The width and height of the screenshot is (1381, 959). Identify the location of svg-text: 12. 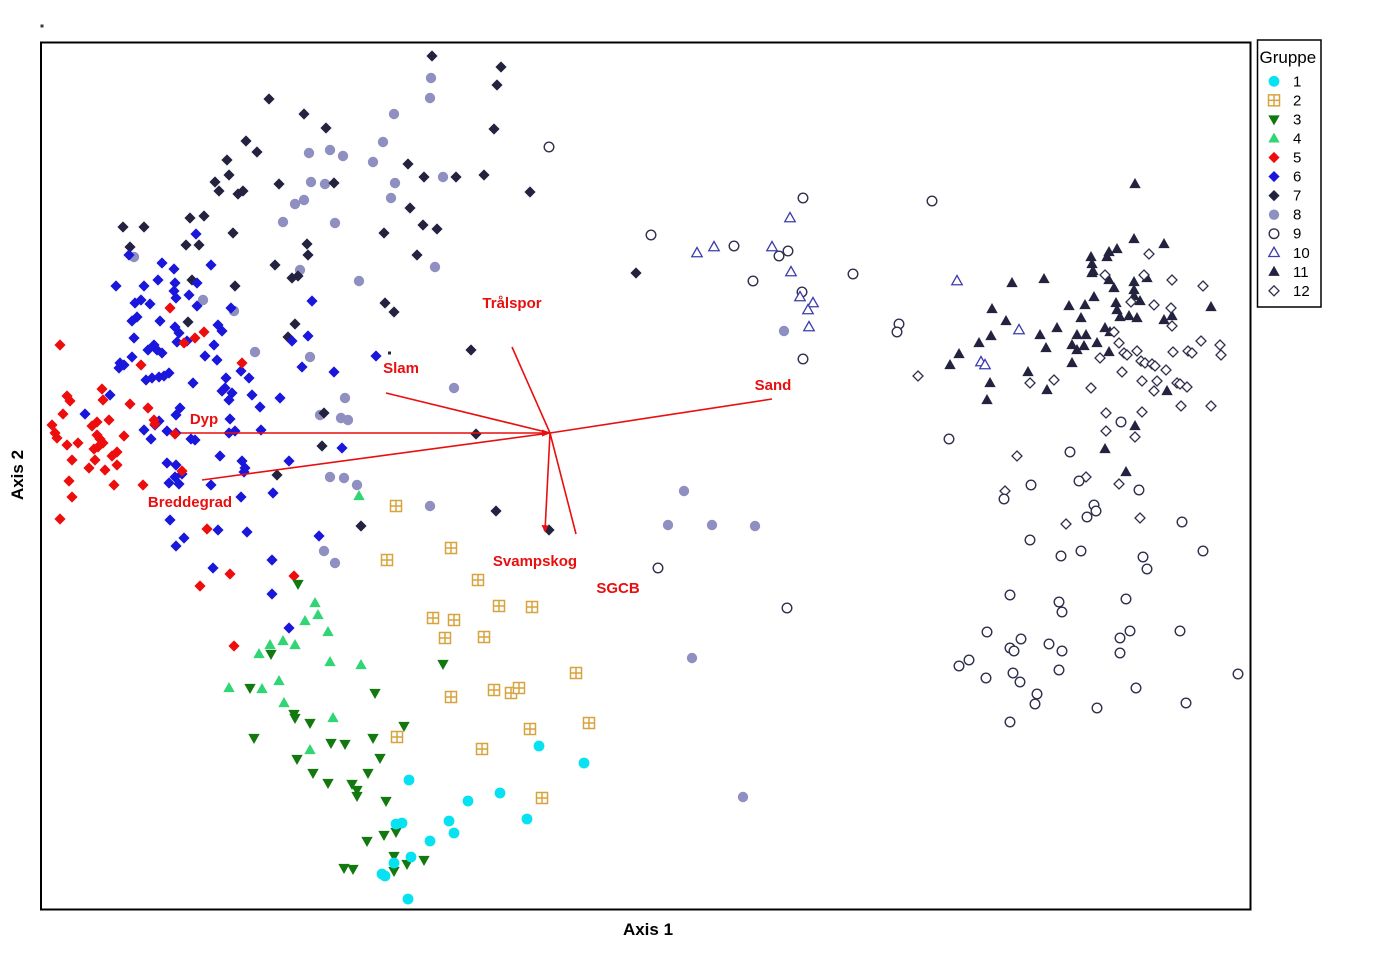
(1301, 291).